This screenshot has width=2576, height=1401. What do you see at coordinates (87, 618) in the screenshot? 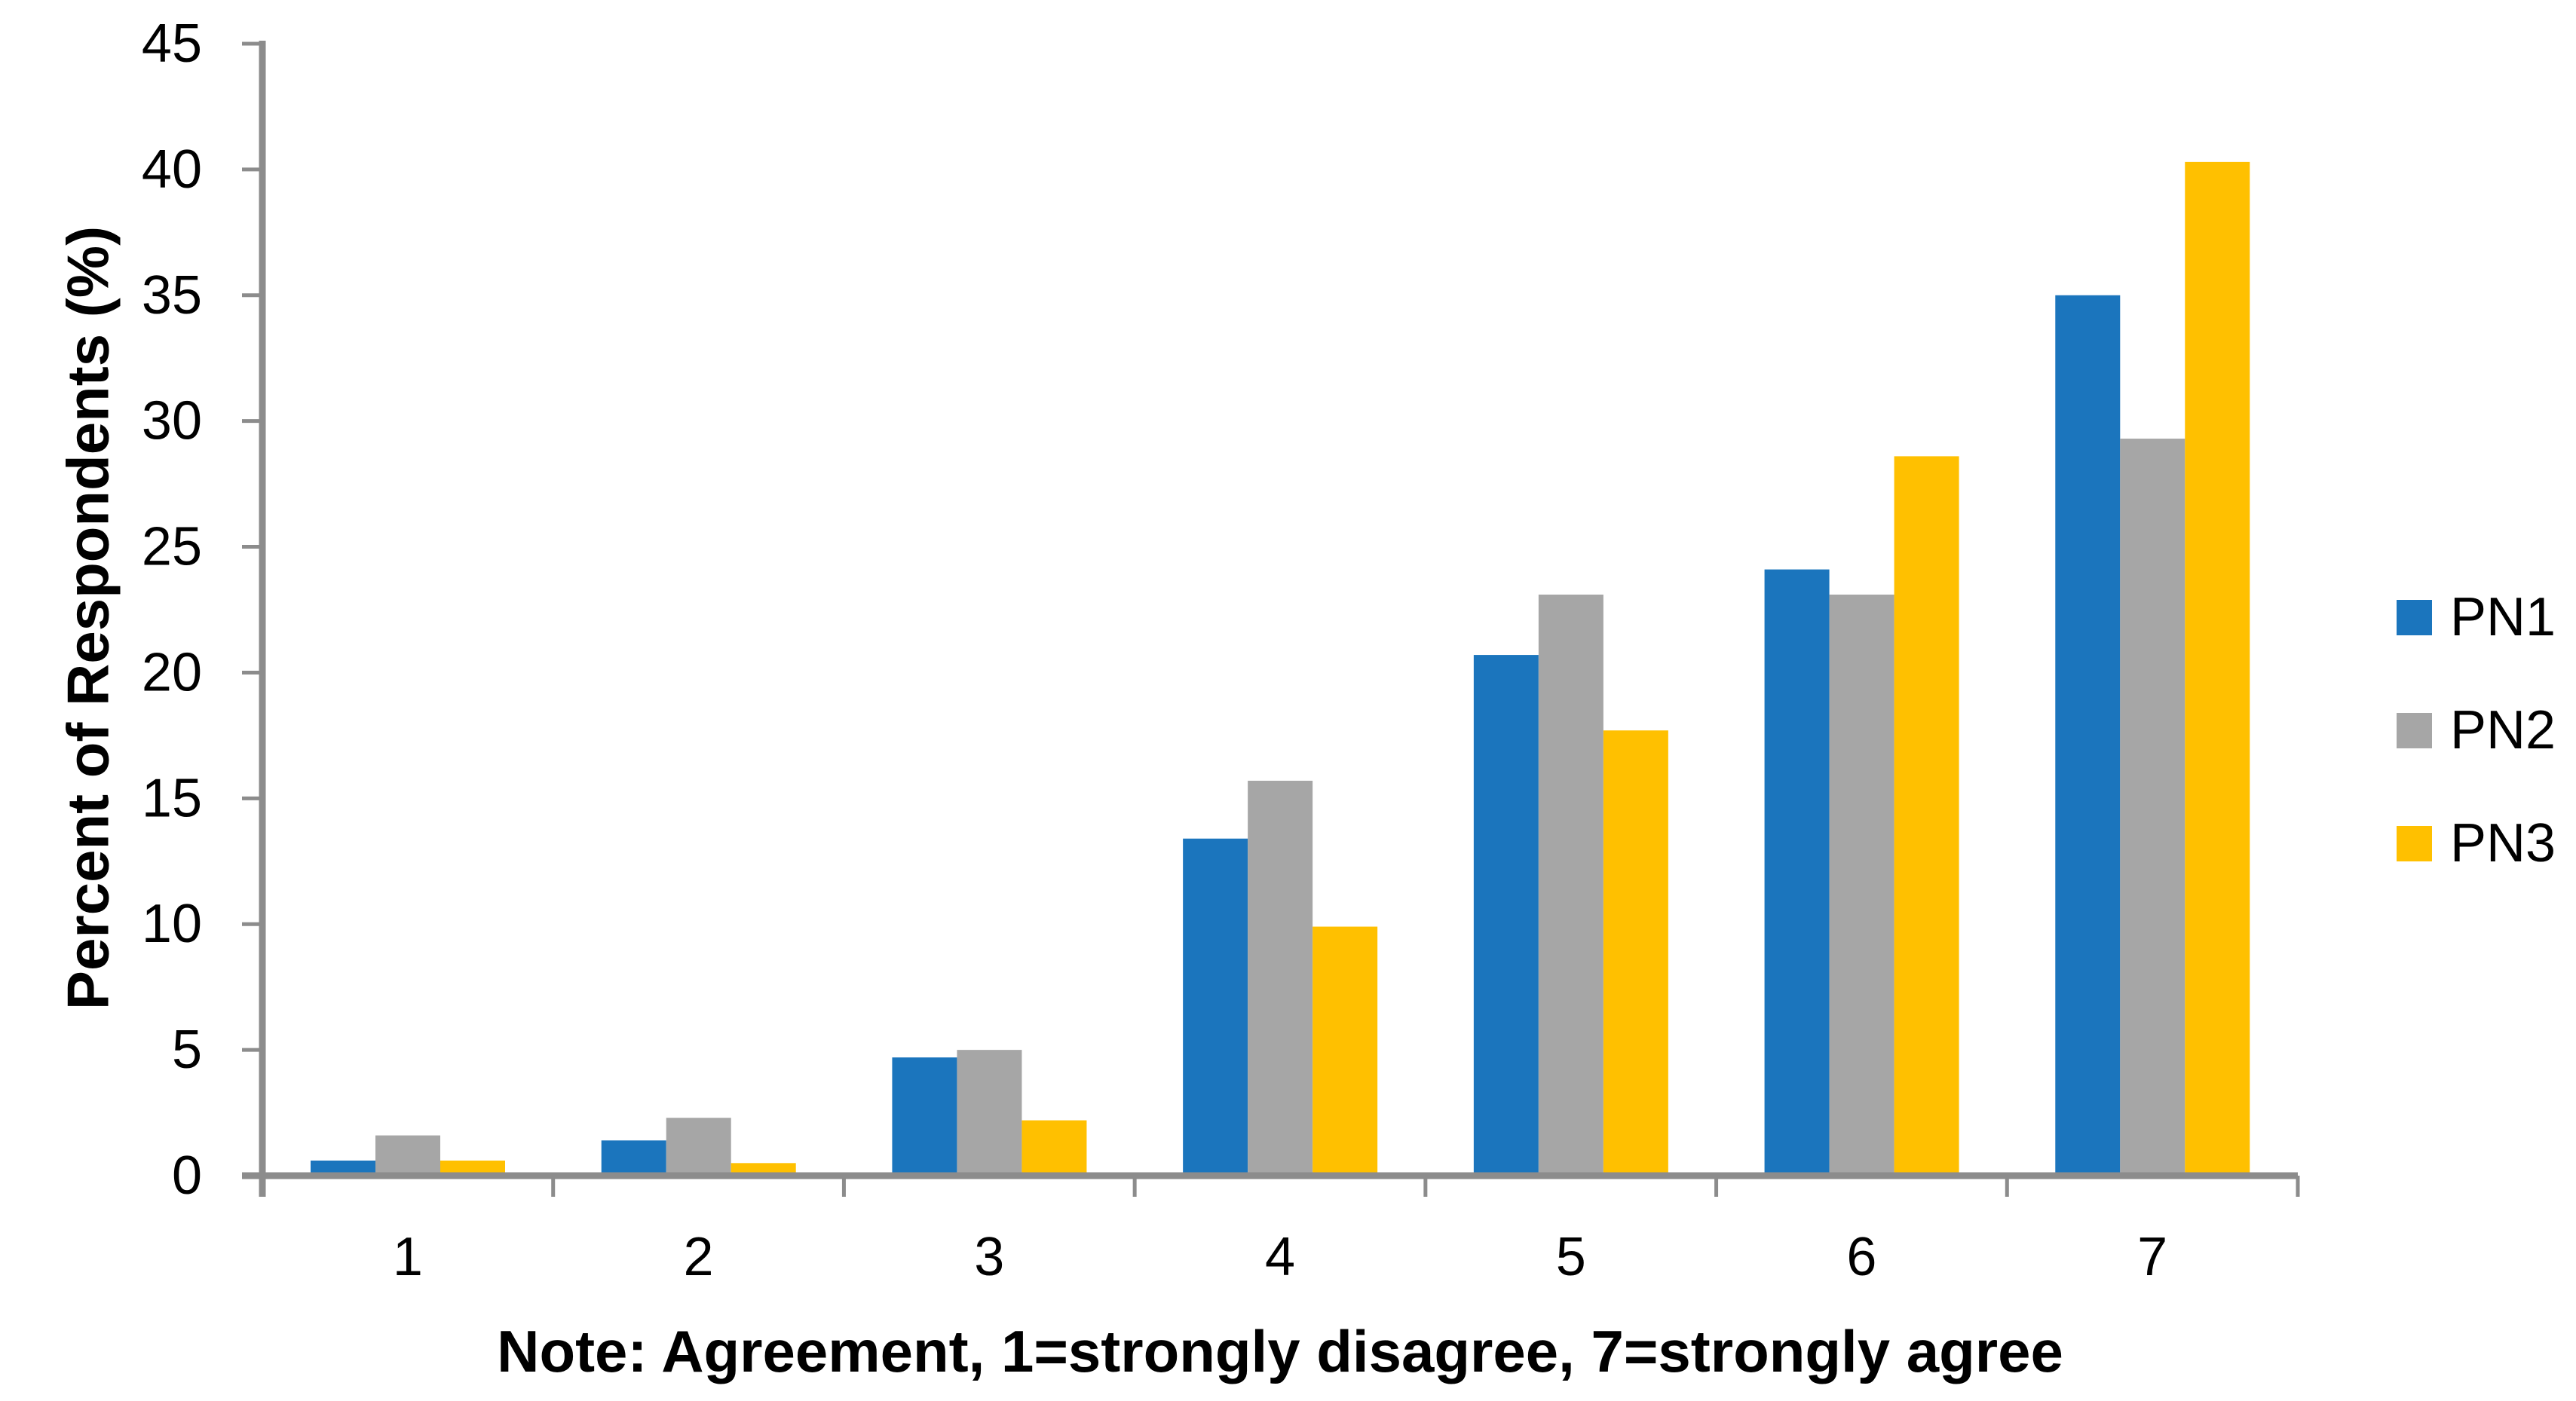
I see `y-axis-title: Percent of Respondents (%)` at bounding box center [87, 618].